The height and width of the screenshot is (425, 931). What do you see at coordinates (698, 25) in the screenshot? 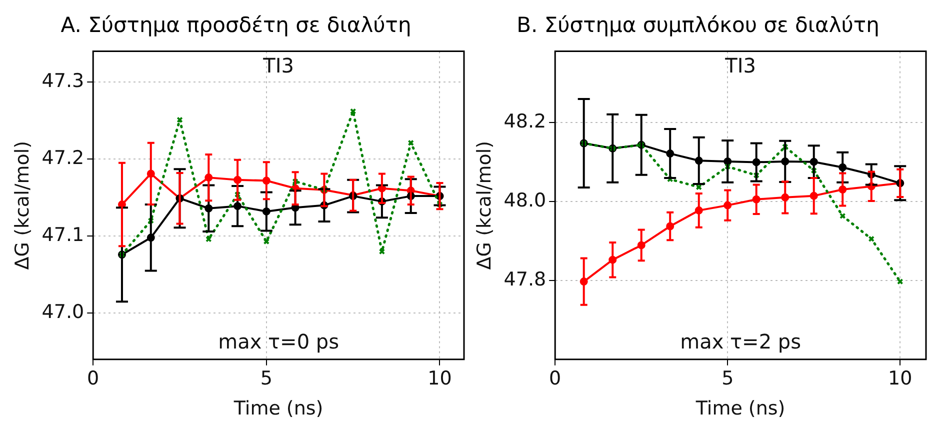
I see `chart-title: B. Σύστημα συμπλόκου σε διαλύτη` at bounding box center [698, 25].